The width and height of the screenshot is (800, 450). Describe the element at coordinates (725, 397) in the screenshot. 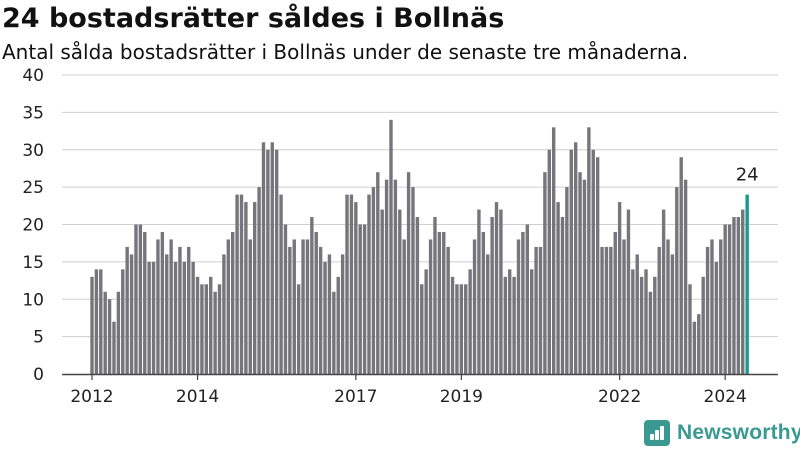

I see `x-tick-label: 2024` at that location.